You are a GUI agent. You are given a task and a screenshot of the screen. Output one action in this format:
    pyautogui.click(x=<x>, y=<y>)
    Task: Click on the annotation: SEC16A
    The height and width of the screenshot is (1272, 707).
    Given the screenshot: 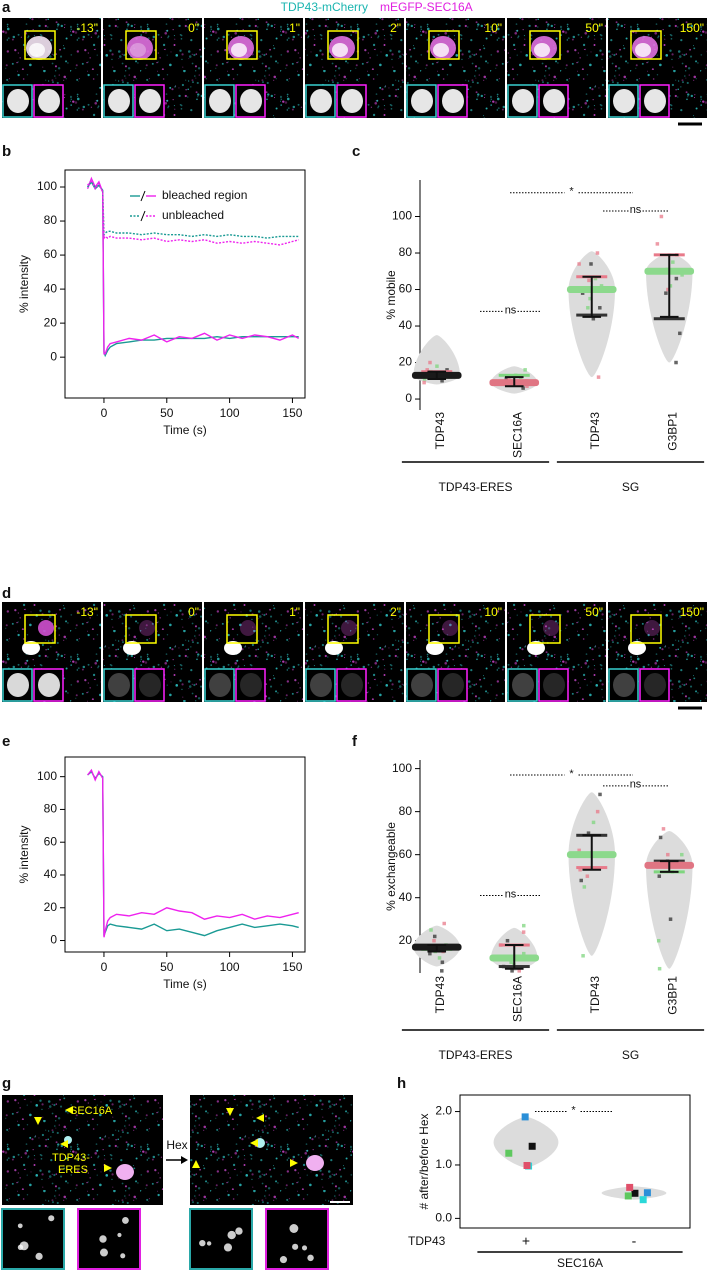 What is the action you would take?
    pyautogui.click(x=91, y=1111)
    